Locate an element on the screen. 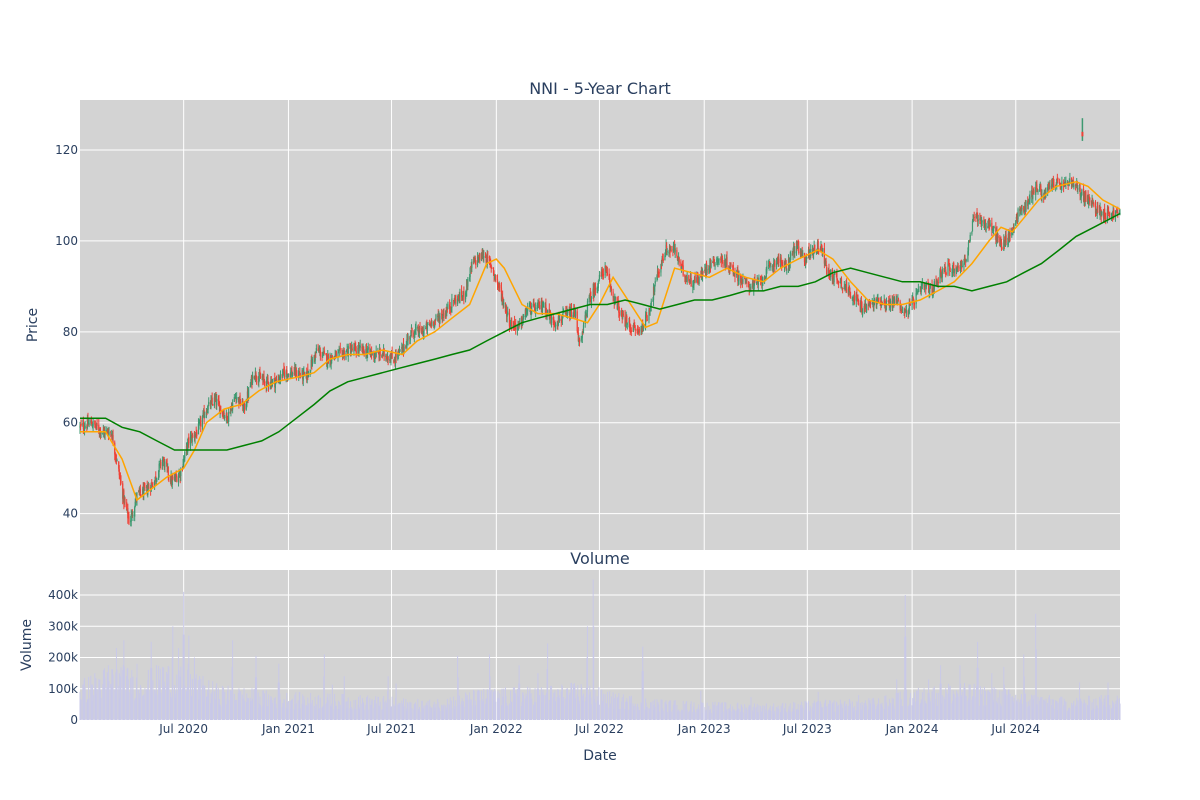 The width and height of the screenshot is (1200, 800). price-y-tick-label: 120 is located at coordinates (66, 150).